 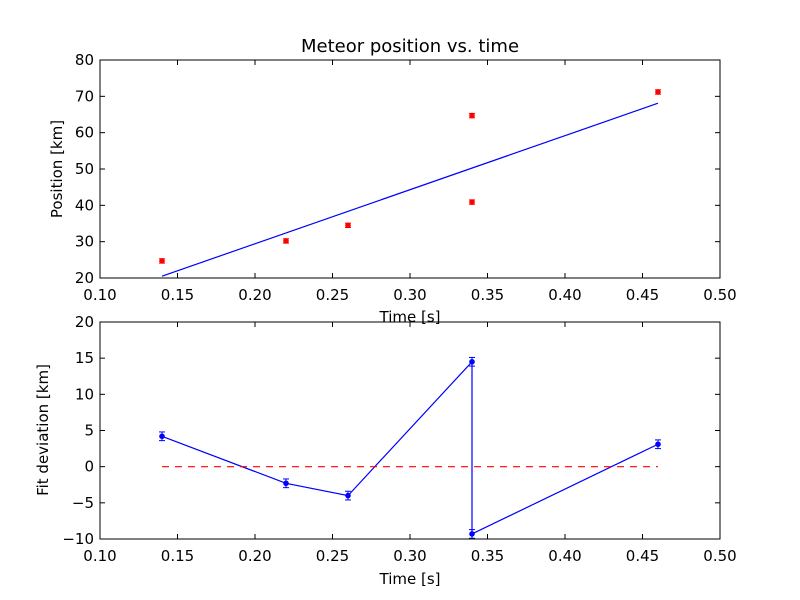 I want to click on deviation-ytick-label: 5, so click(x=89, y=431).